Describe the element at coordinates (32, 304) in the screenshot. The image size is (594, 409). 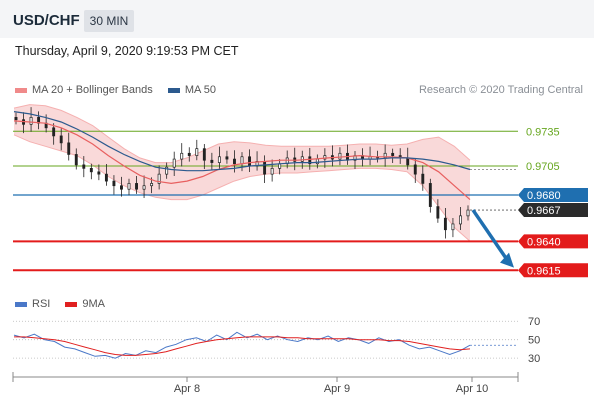
I see `legend-item-rsi: RSI` at that location.